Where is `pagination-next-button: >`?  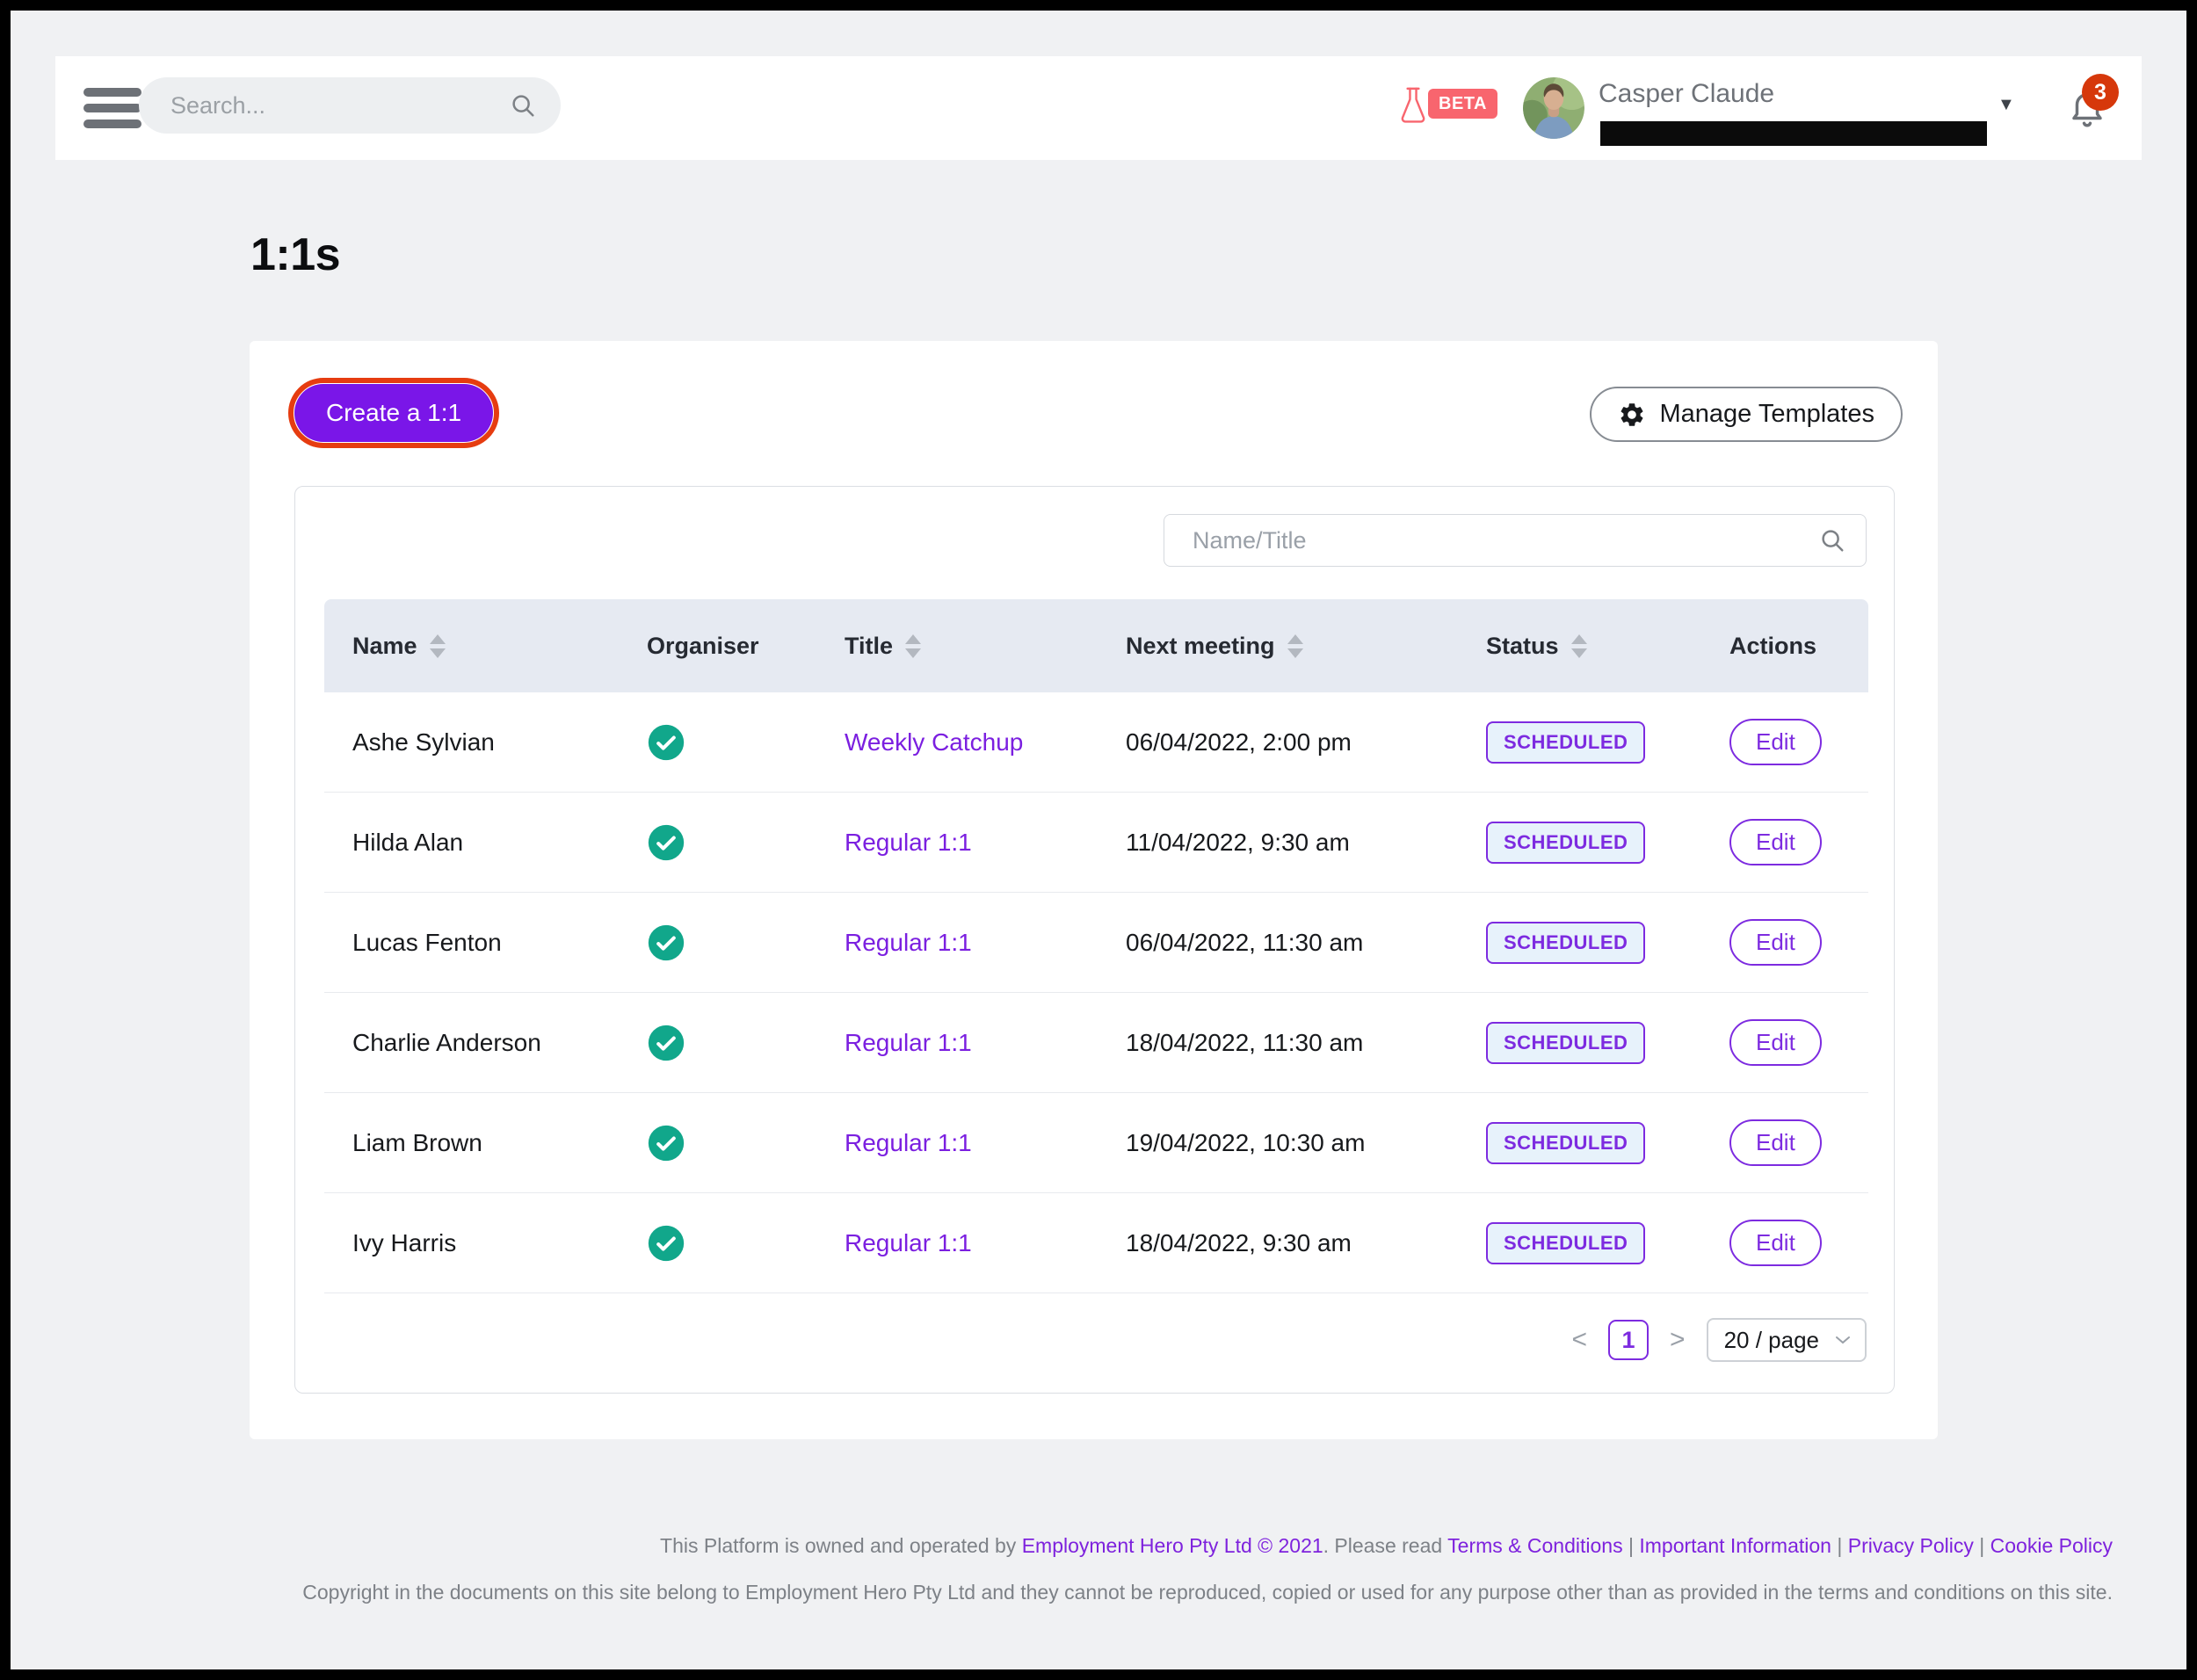 pagination-next-button: > is located at coordinates (1678, 1339).